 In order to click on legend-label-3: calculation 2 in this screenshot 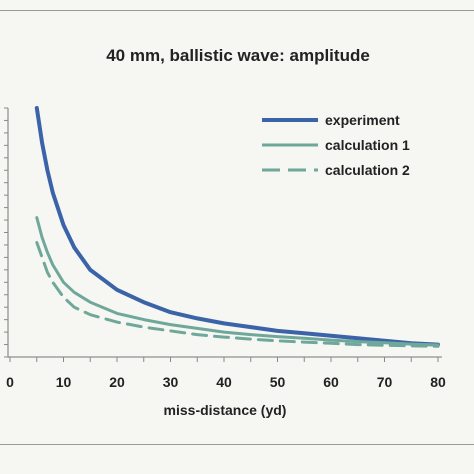, I will do `click(367, 170)`.